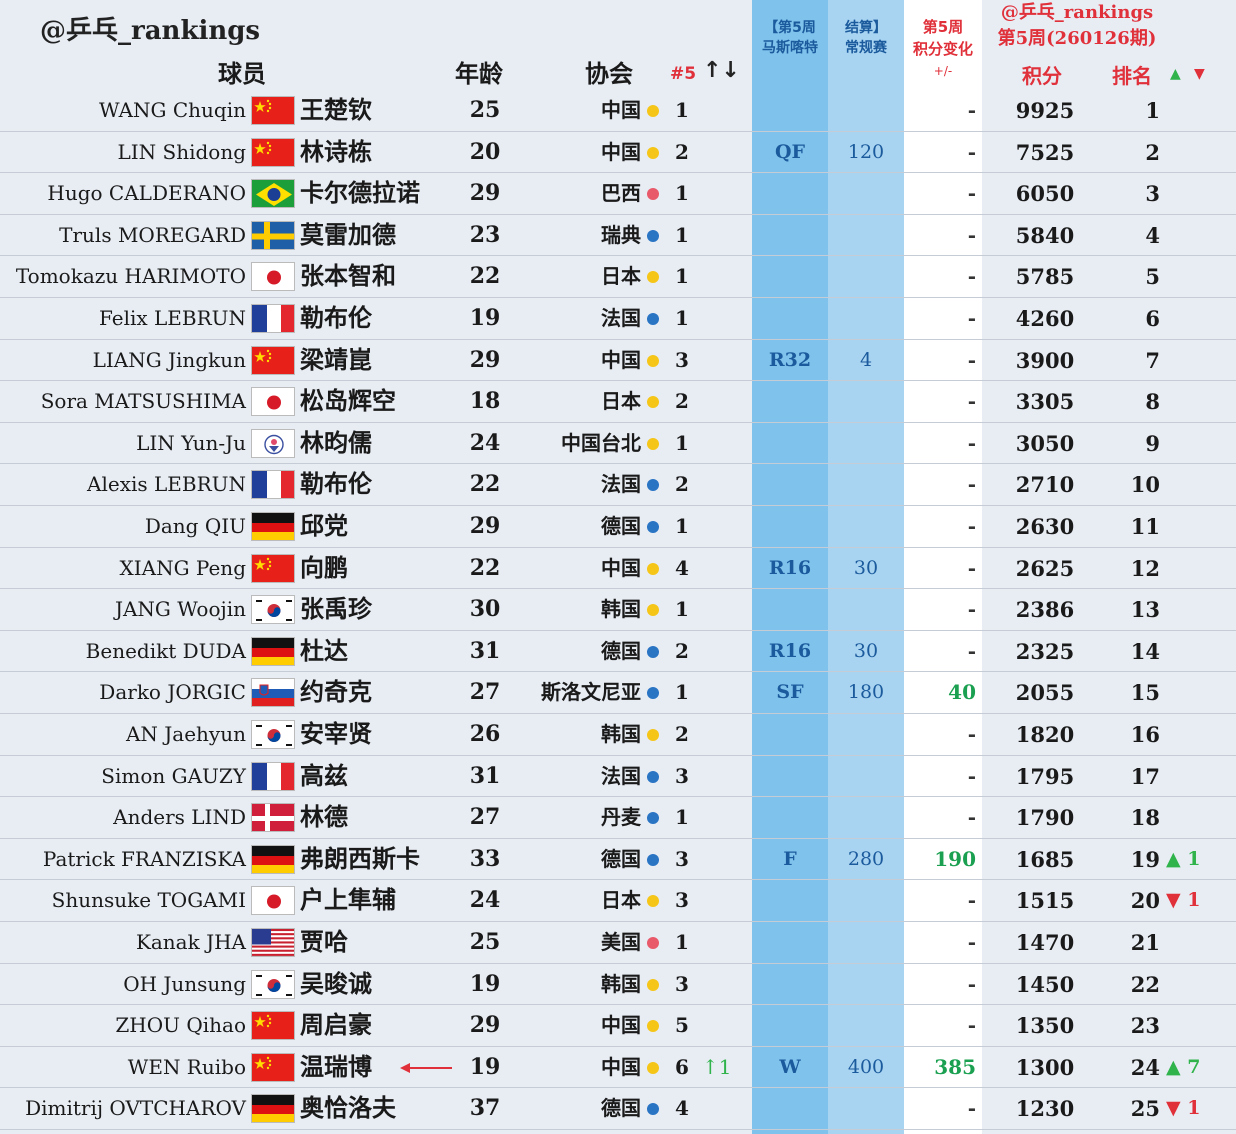 Image resolution: width=1236 pixels, height=1134 pixels. I want to click on player-name-cn: 王楚钦, so click(336, 110).